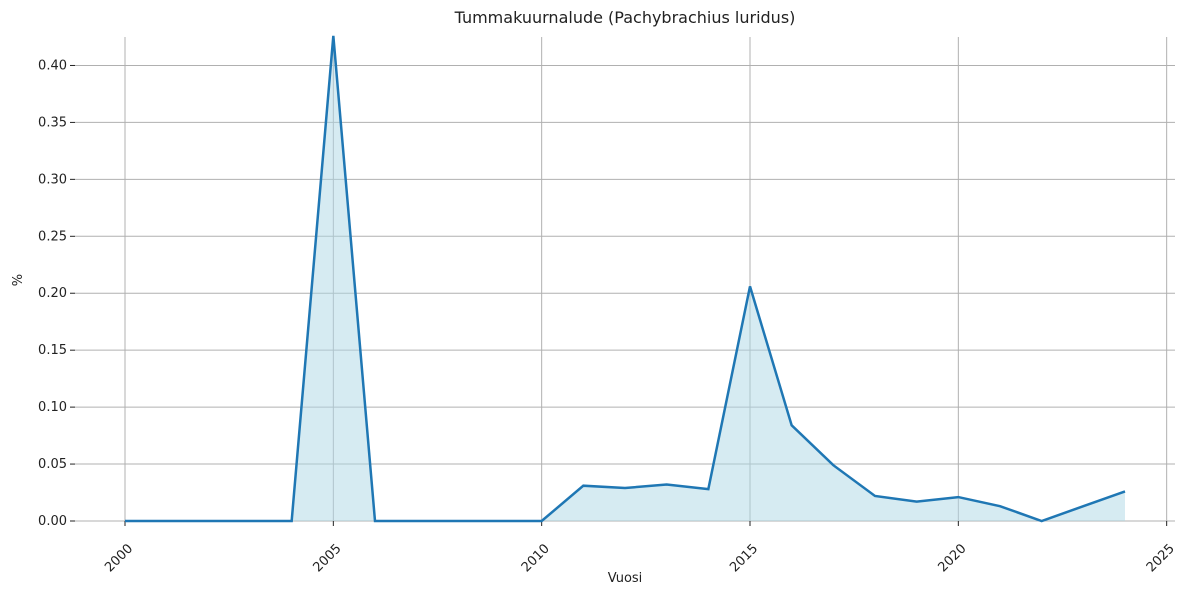  What do you see at coordinates (52, 293) in the screenshot?
I see `y-tick-label: 0.20` at bounding box center [52, 293].